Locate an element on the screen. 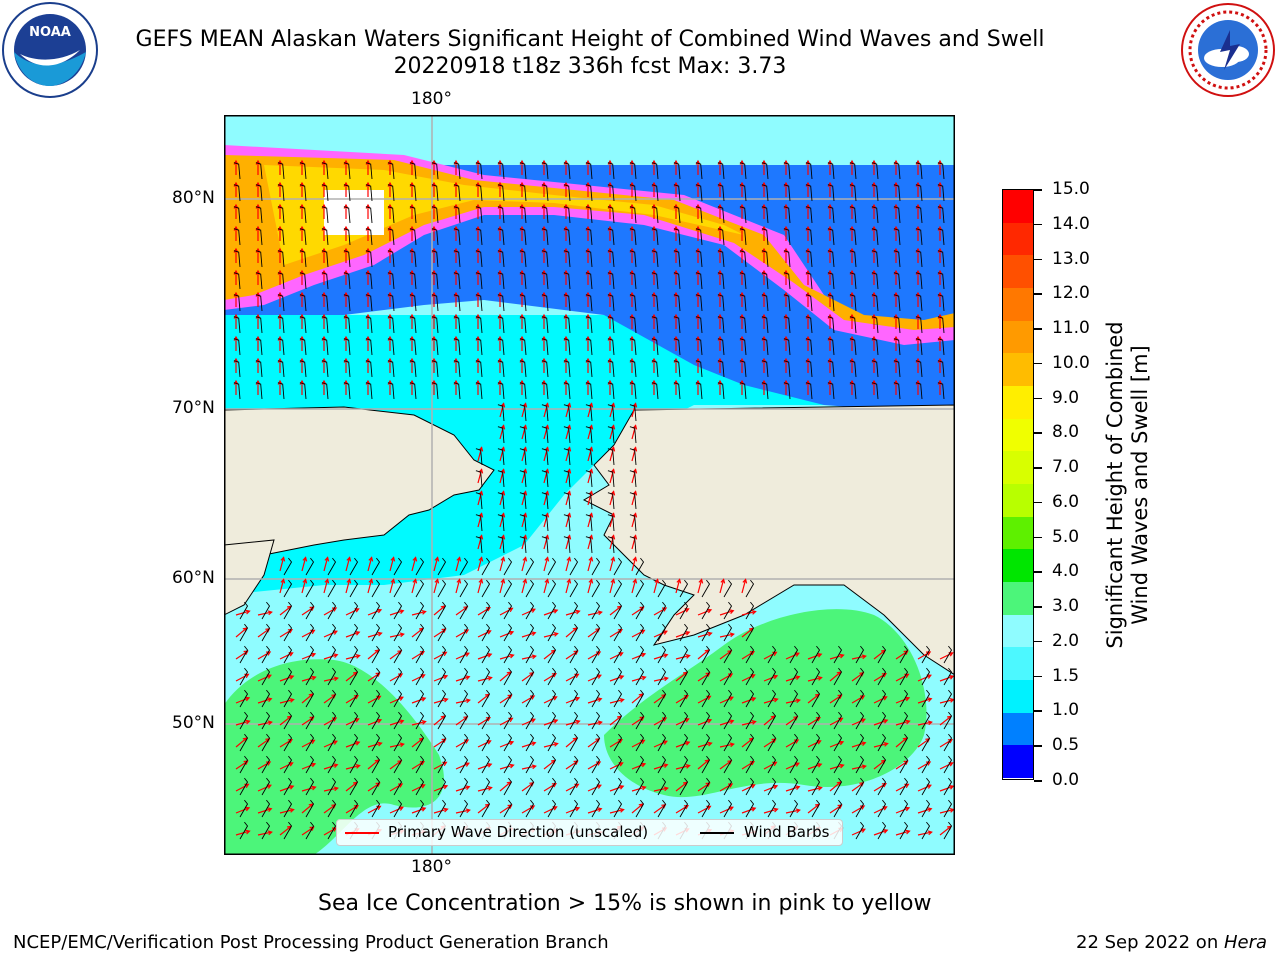  colorbar-label: 1.0 is located at coordinates (1066, 710).